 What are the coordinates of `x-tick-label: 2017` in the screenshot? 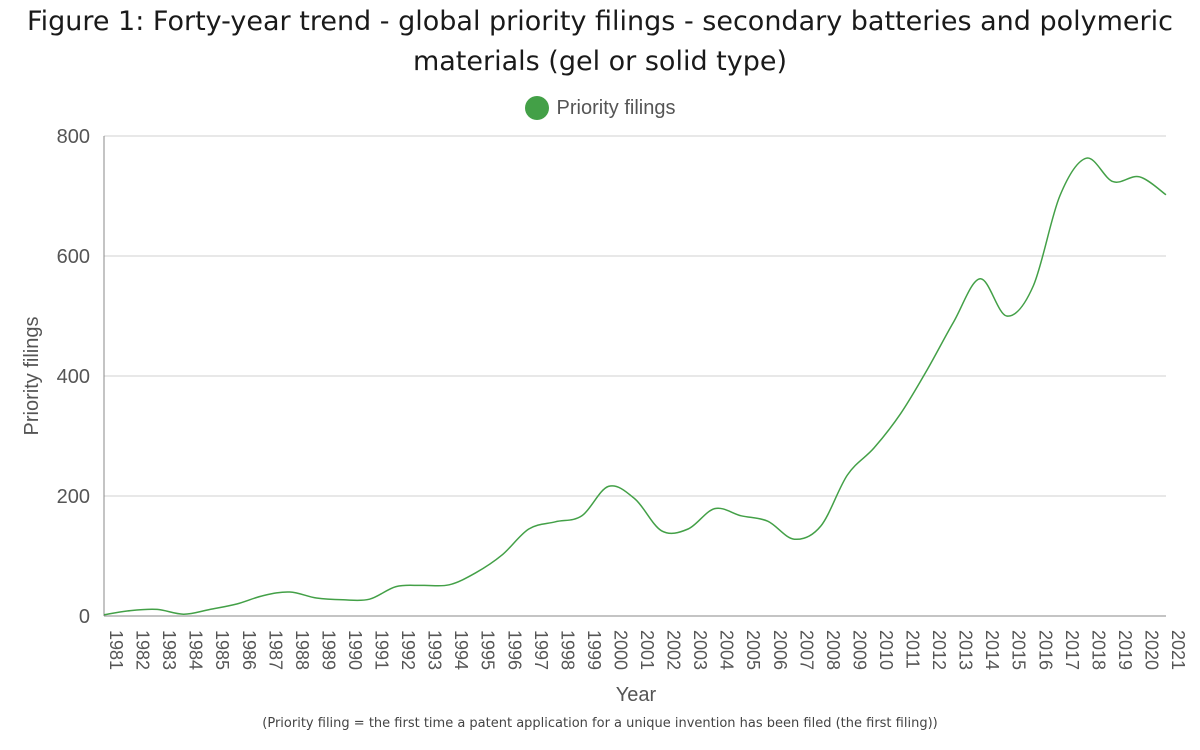 It's located at (1072, 650).